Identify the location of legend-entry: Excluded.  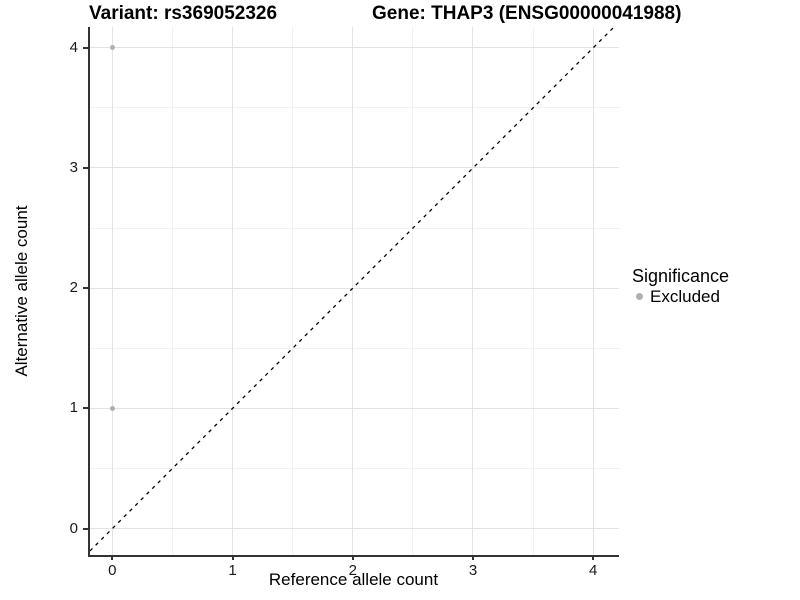
(682, 296).